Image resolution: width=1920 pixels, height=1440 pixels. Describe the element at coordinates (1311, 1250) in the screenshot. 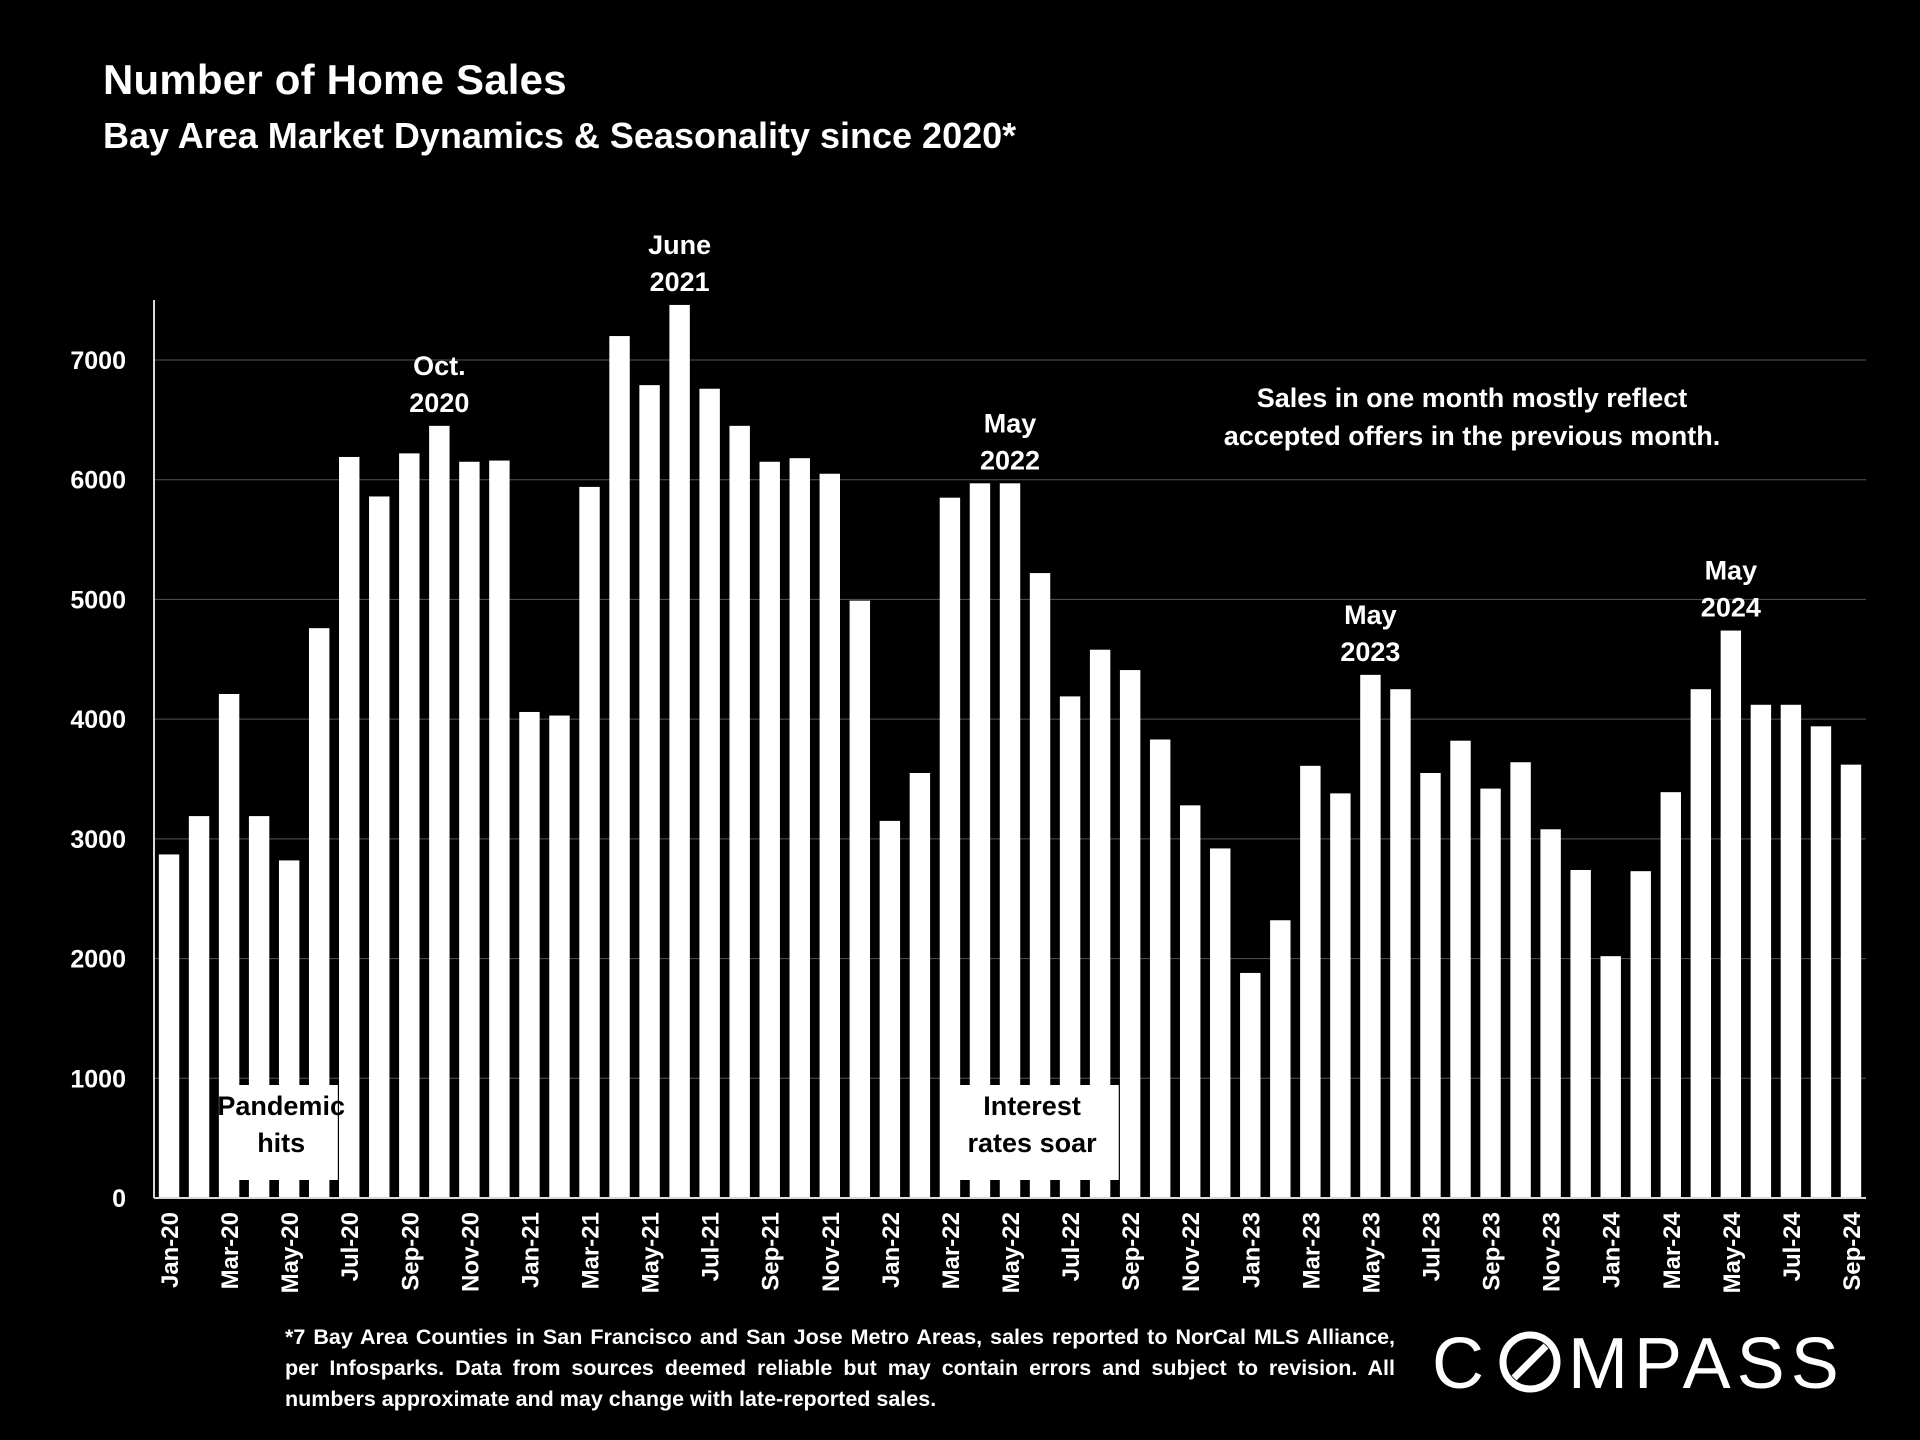

I see `x-tick-label: Mar-23` at that location.